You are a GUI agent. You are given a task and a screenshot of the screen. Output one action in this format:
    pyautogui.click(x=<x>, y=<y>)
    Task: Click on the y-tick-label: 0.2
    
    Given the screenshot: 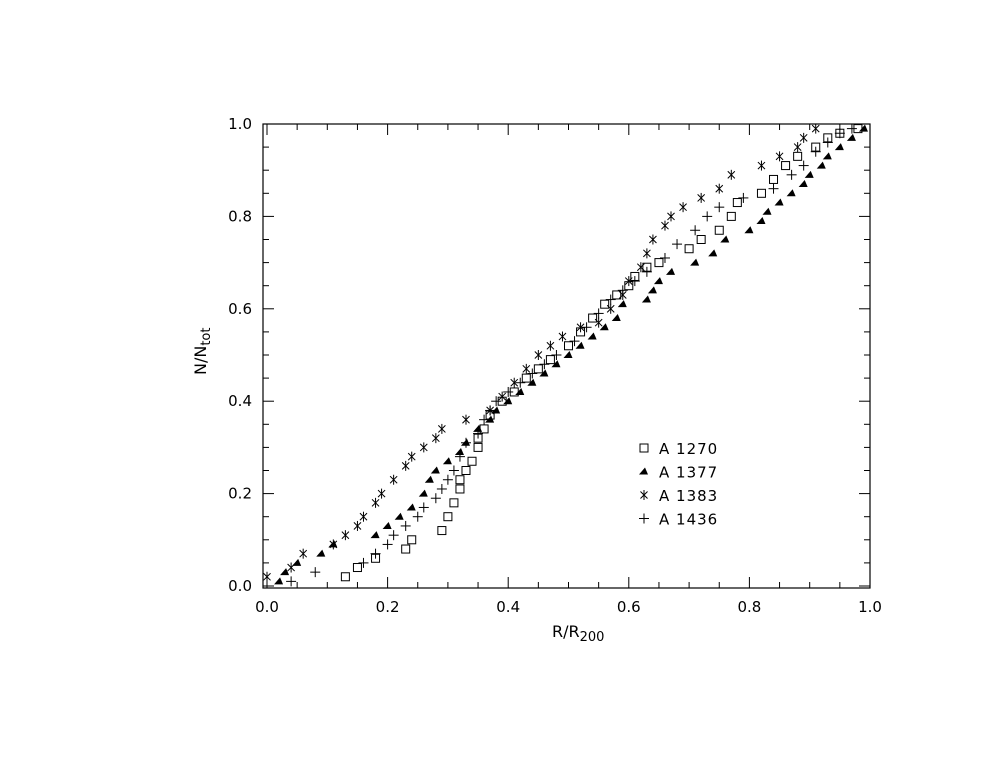 What is the action you would take?
    pyautogui.click(x=240, y=494)
    